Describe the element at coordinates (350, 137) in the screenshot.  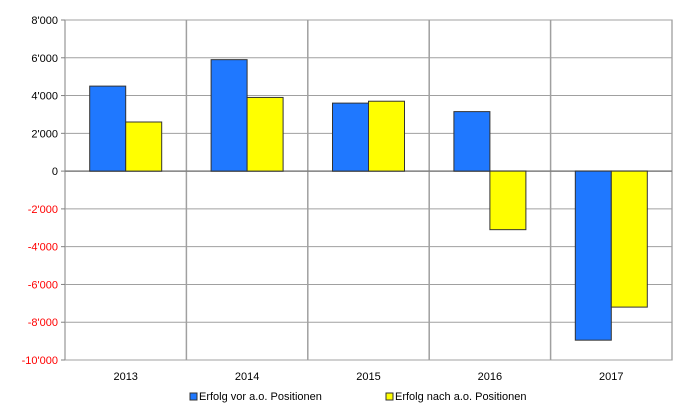
I see `bar-vor-2015` at that location.